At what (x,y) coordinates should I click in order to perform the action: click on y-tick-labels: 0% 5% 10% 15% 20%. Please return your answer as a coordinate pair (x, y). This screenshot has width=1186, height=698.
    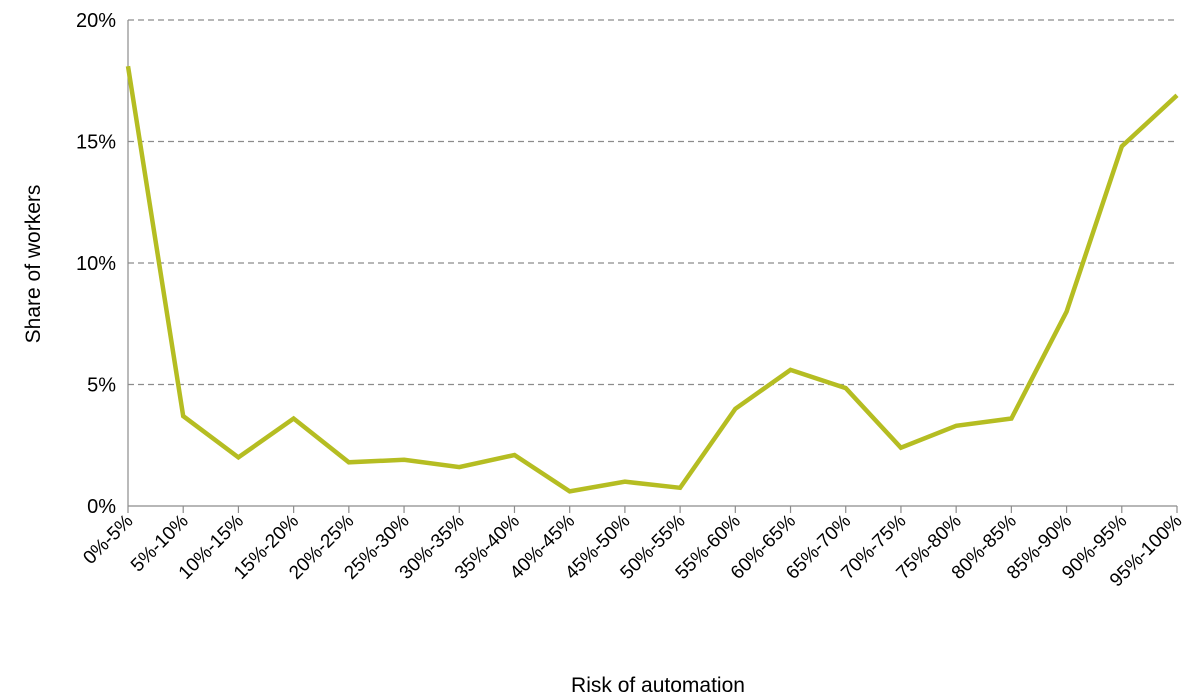
    Looking at the image, I should click on (96, 264).